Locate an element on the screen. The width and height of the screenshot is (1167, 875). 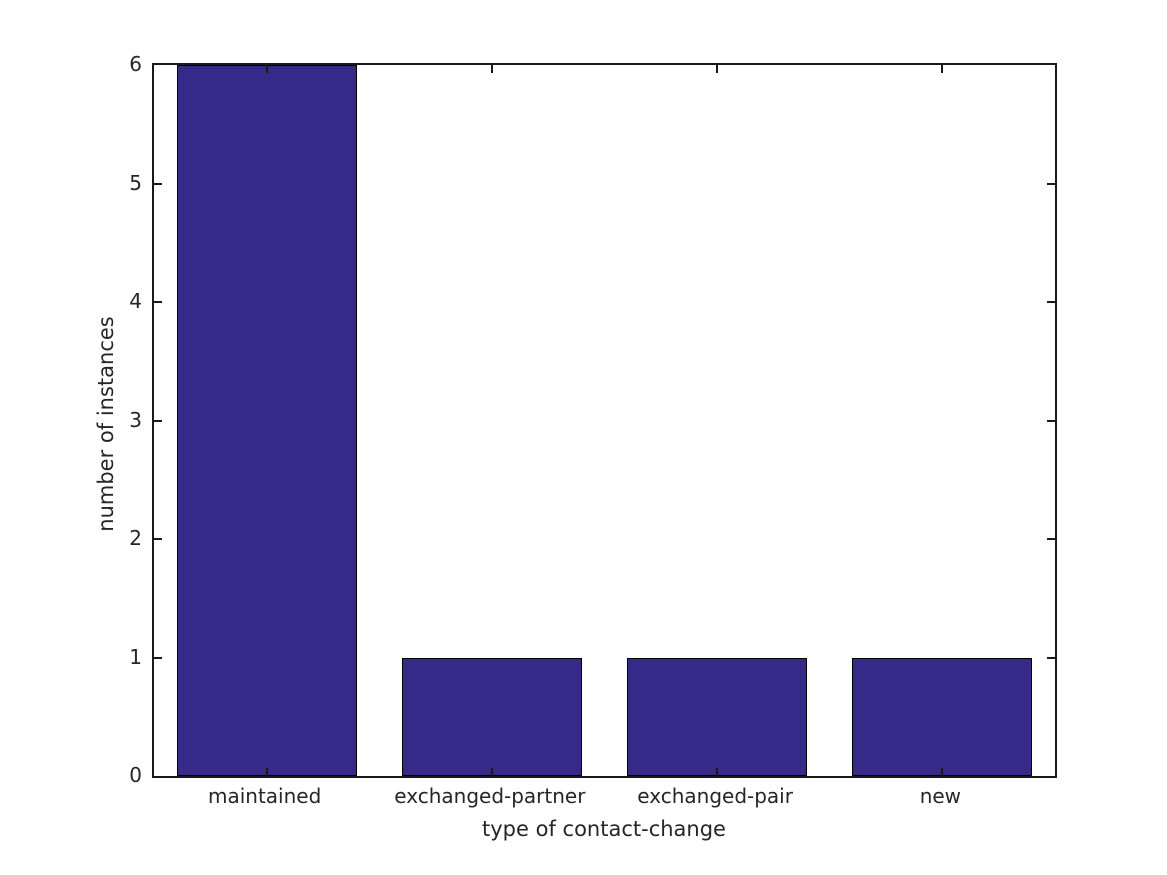
x-axis-label: type of contact-change is located at coordinates (604, 829).